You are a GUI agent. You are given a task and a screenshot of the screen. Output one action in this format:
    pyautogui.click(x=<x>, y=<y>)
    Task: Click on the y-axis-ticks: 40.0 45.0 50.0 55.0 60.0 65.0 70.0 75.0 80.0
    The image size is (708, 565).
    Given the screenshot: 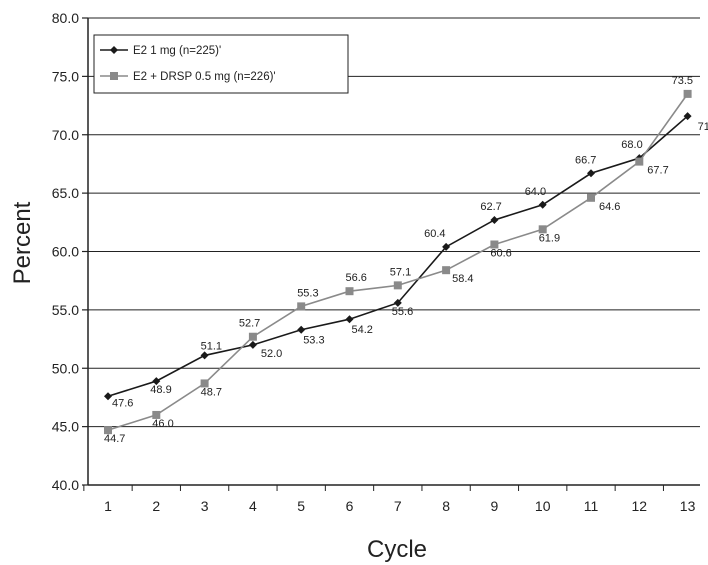 What is the action you would take?
    pyautogui.click(x=70, y=251)
    